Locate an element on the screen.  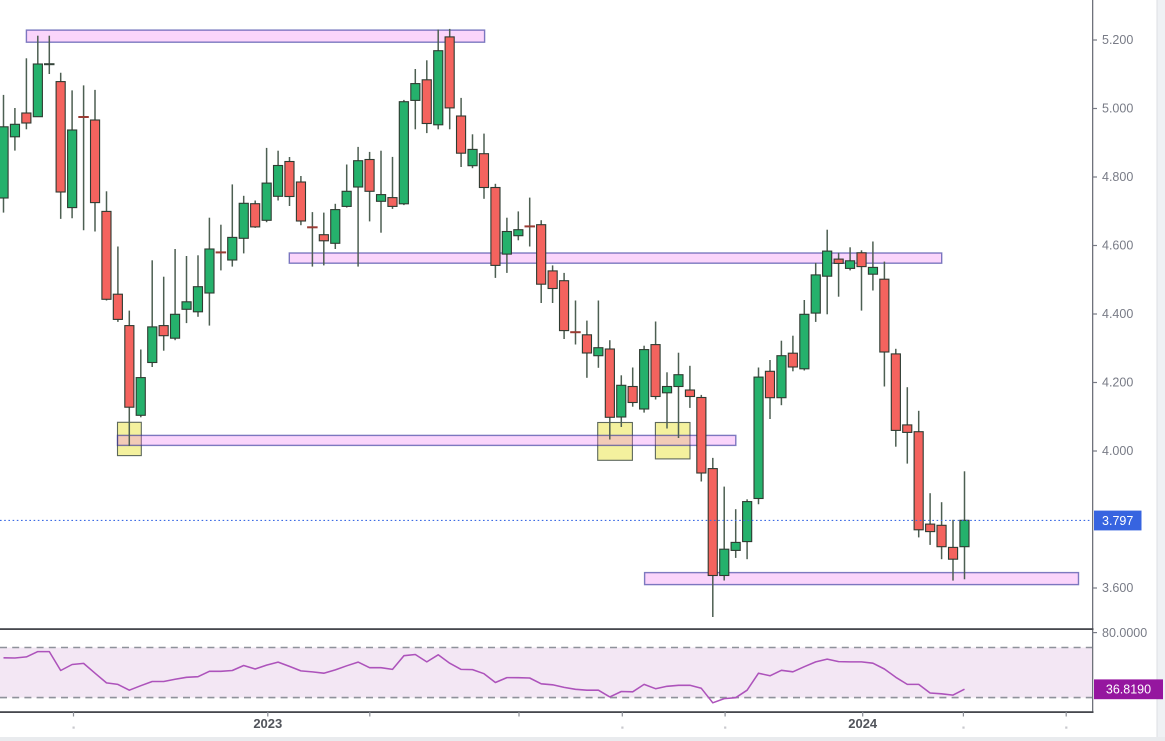
svg-text: 5.200 is located at coordinates (1117, 40).